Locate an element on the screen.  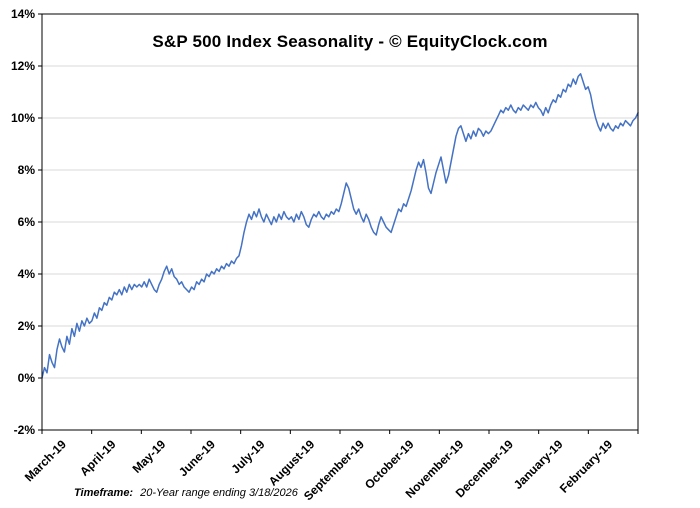
x-axis-label: April-19 is located at coordinates (98, 458).